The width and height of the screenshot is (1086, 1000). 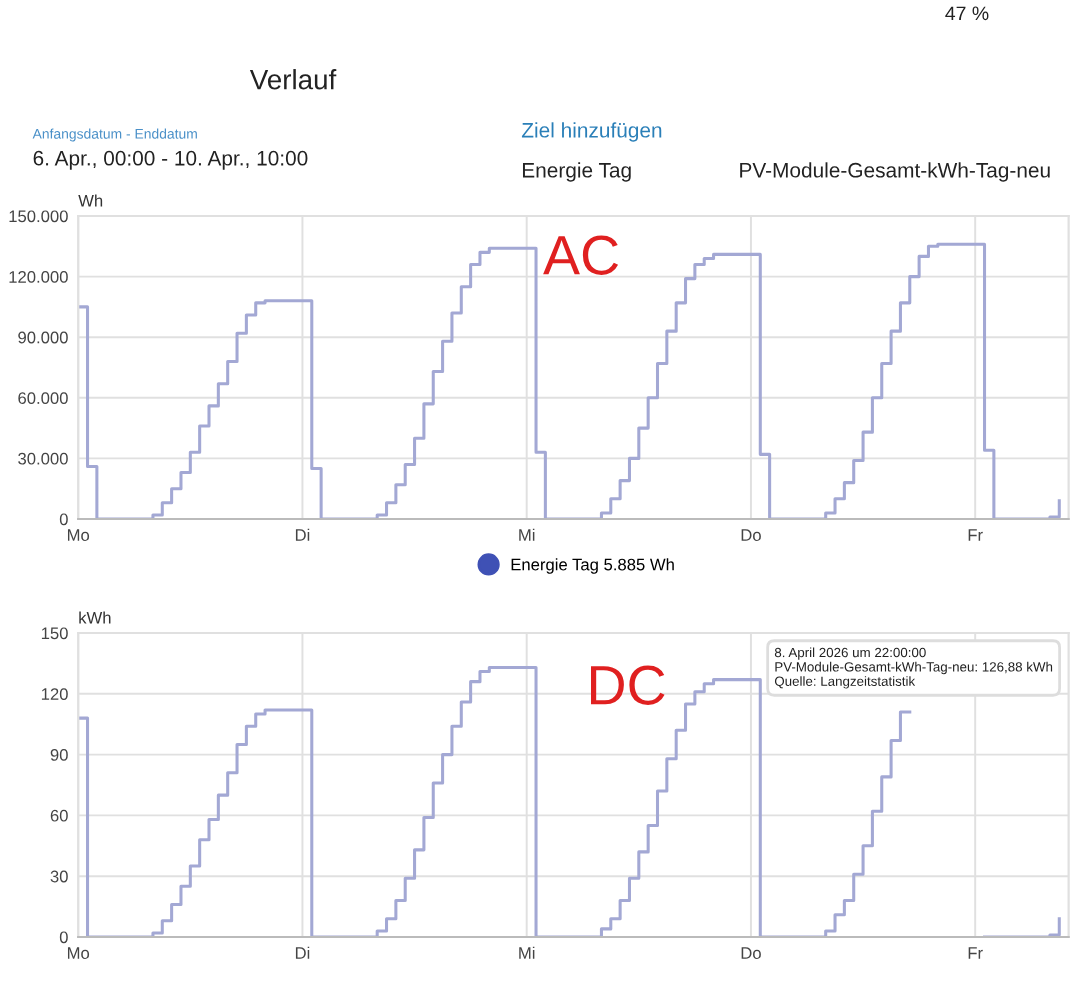 What do you see at coordinates (592, 566) in the screenshot?
I see `text: Energie Tag 5.885 Wh` at bounding box center [592, 566].